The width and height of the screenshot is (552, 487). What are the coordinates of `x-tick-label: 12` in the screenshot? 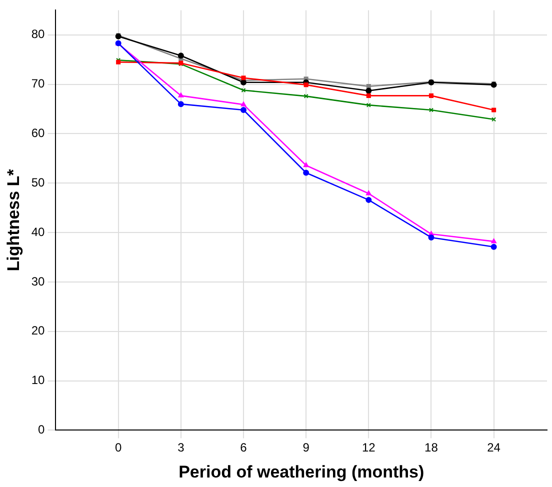 It's located at (369, 447).